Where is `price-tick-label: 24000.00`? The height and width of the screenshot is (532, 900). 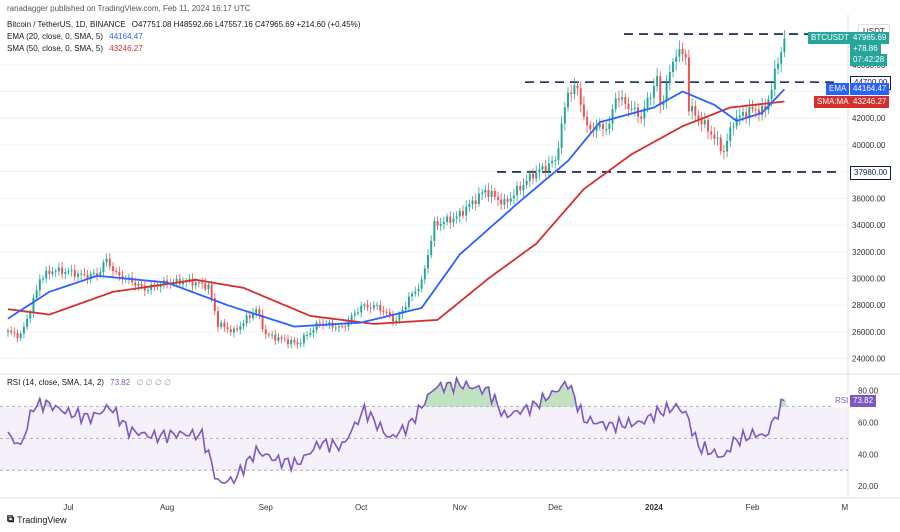 price-tick-label: 24000.00 is located at coordinates (869, 359).